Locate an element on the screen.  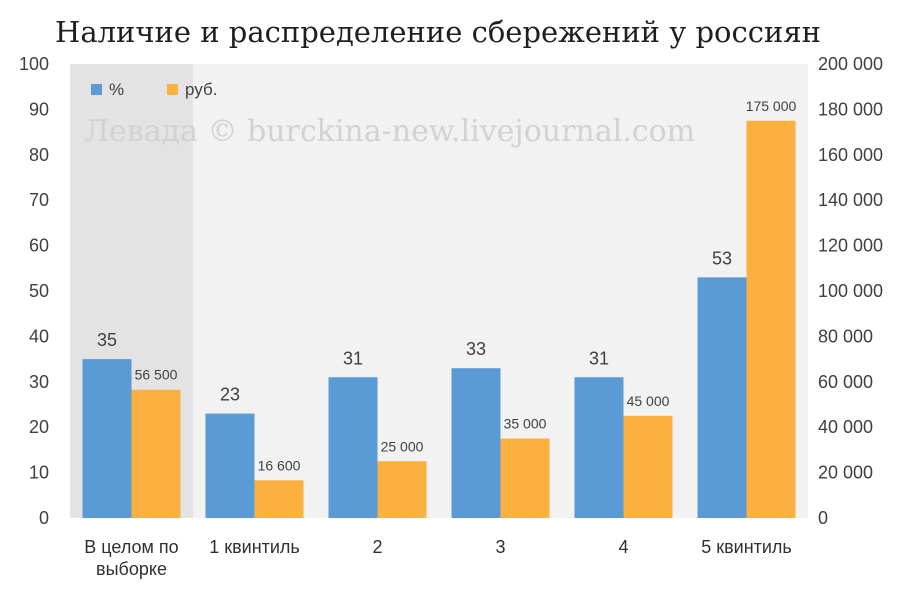
data-label-rub: 25 000 is located at coordinates (402, 446).